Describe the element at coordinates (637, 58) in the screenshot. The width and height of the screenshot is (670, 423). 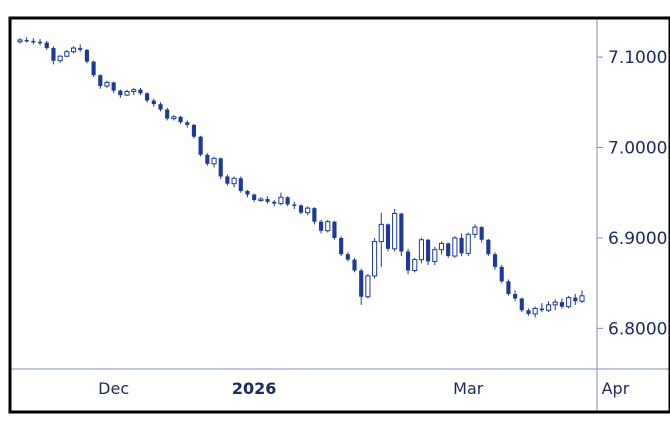
I see `y-tick-label: 7.1000` at that location.